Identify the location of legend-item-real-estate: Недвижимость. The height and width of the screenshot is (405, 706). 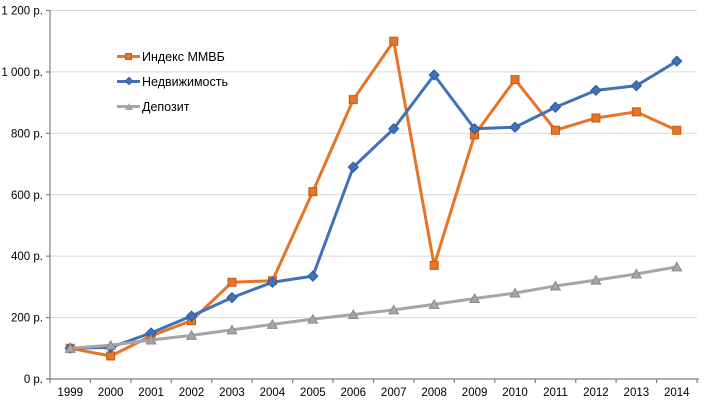
(172, 81).